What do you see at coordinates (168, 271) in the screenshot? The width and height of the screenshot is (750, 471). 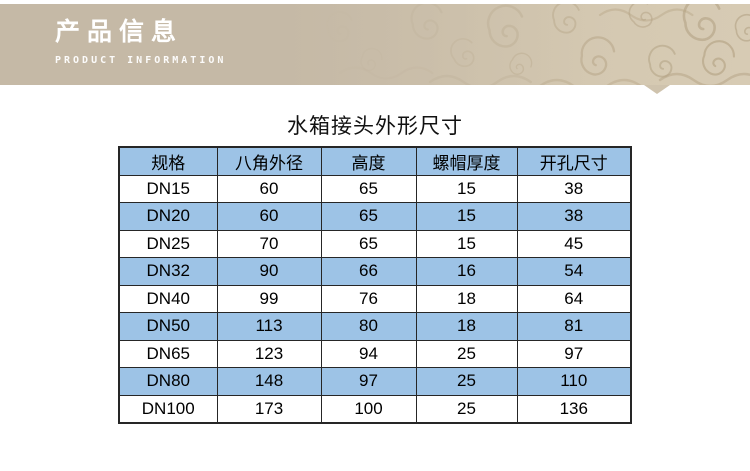 I see `table-cell: DN32` at bounding box center [168, 271].